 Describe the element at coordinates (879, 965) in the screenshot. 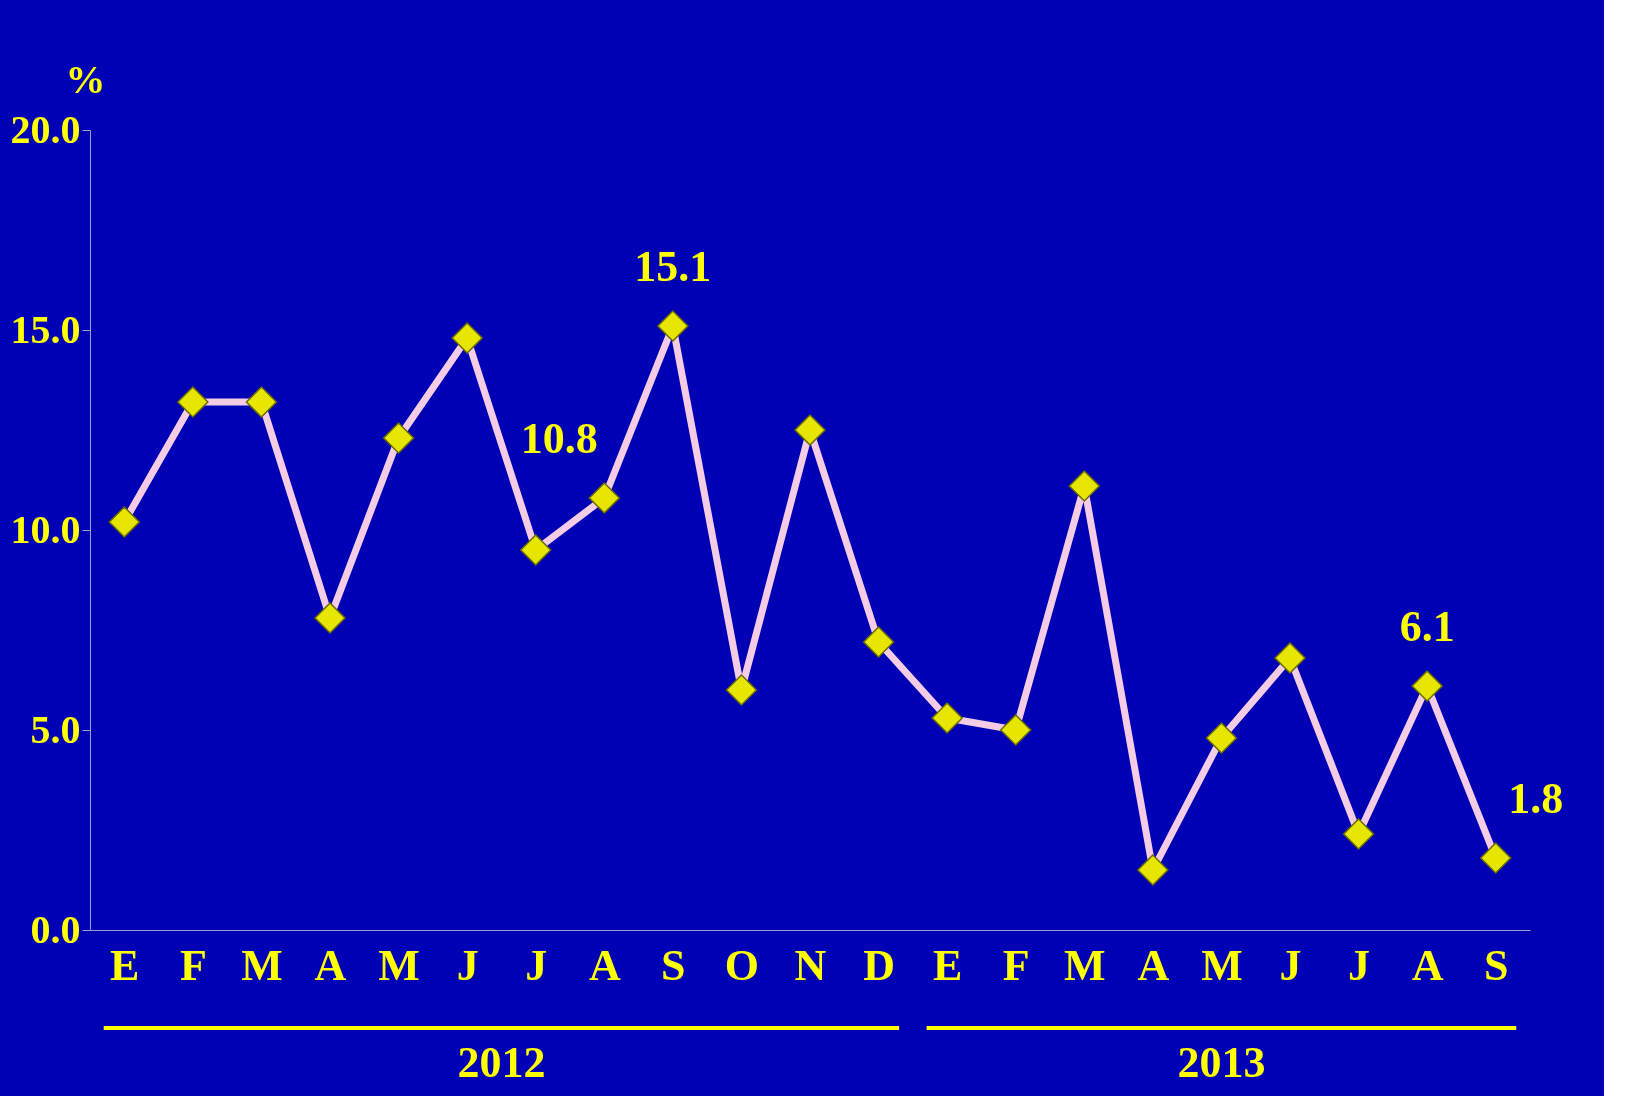

I see `x-tick-label: D` at that location.